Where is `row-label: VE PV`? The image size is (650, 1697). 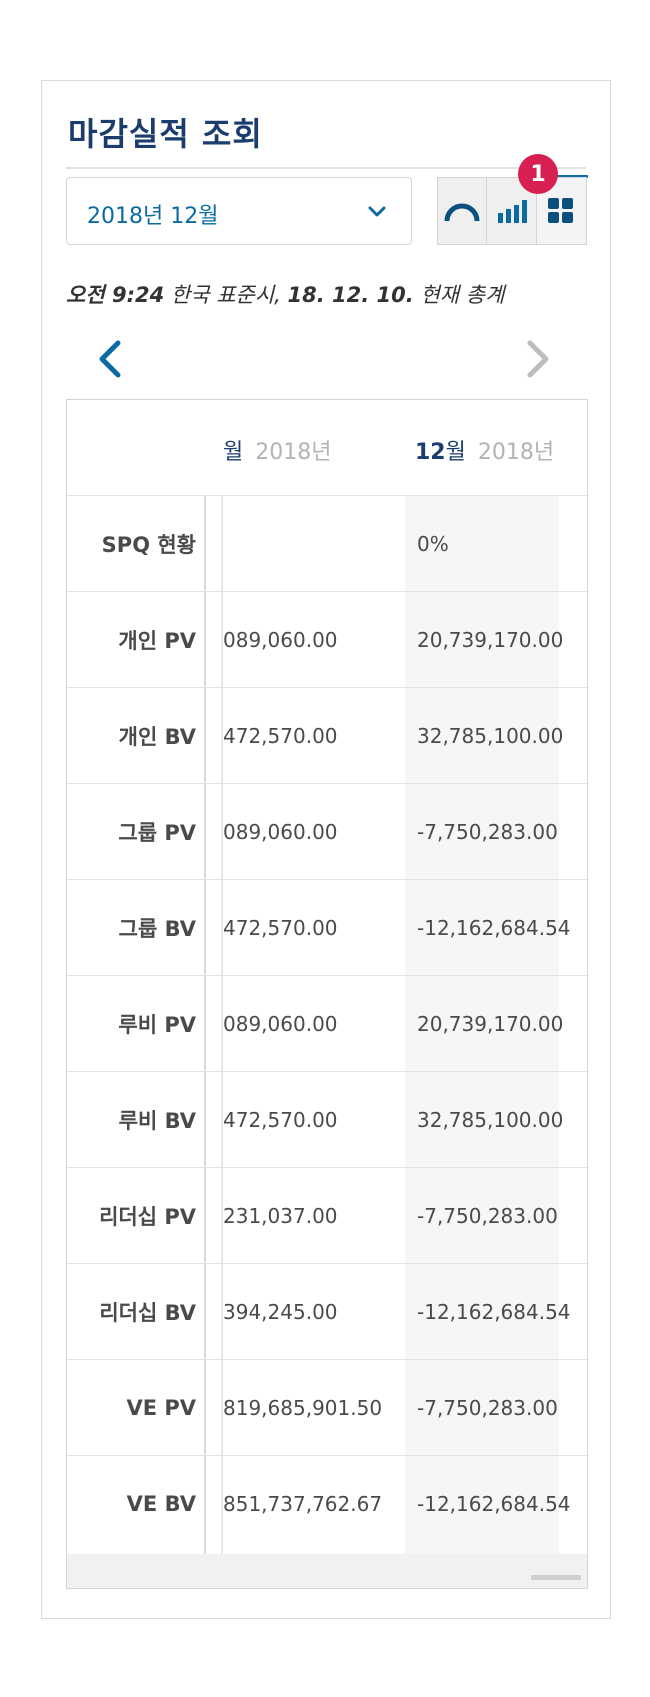 row-label: VE PV is located at coordinates (161, 1407).